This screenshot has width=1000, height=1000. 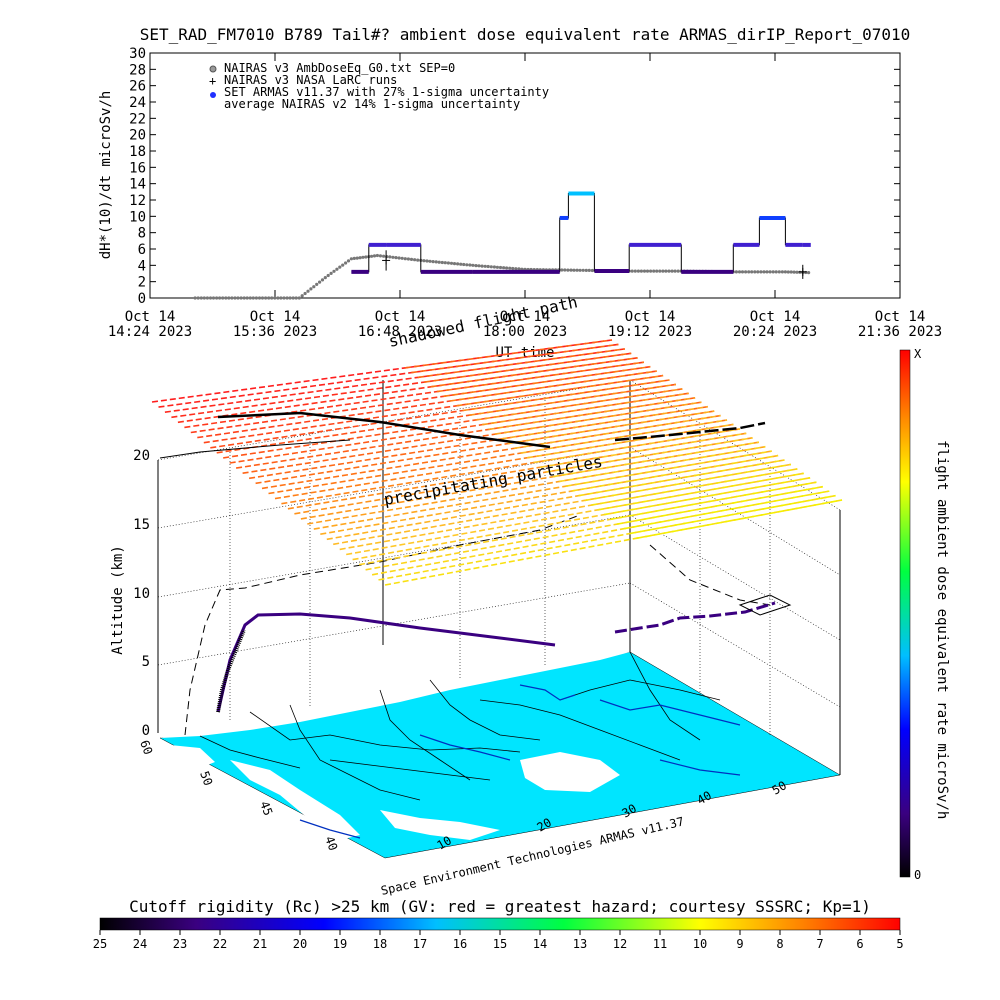 I want to click on svg-text: 50, so click(x=780, y=787).